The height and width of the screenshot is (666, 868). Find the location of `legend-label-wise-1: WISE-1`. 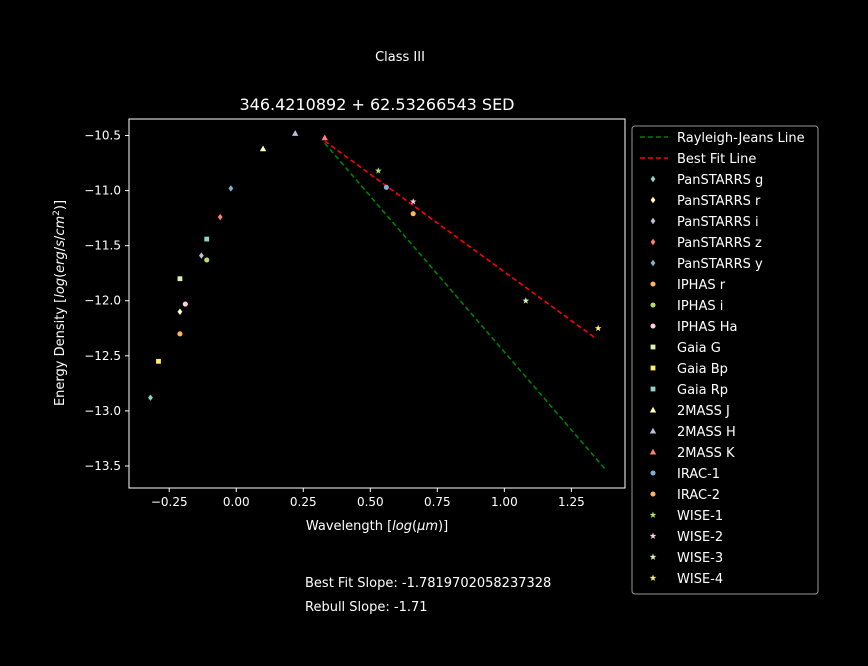

legend-label-wise-1: WISE-1 is located at coordinates (700, 516).